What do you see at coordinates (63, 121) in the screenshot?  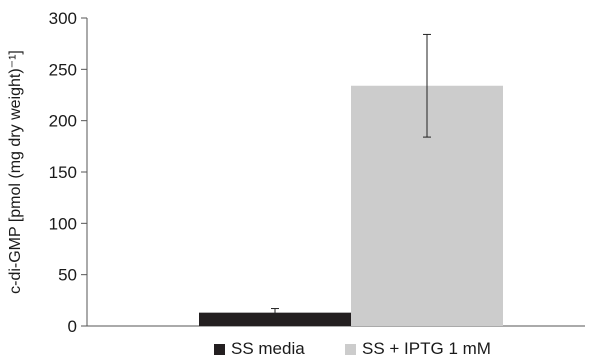 I see `y-tick-label: 200` at bounding box center [63, 121].